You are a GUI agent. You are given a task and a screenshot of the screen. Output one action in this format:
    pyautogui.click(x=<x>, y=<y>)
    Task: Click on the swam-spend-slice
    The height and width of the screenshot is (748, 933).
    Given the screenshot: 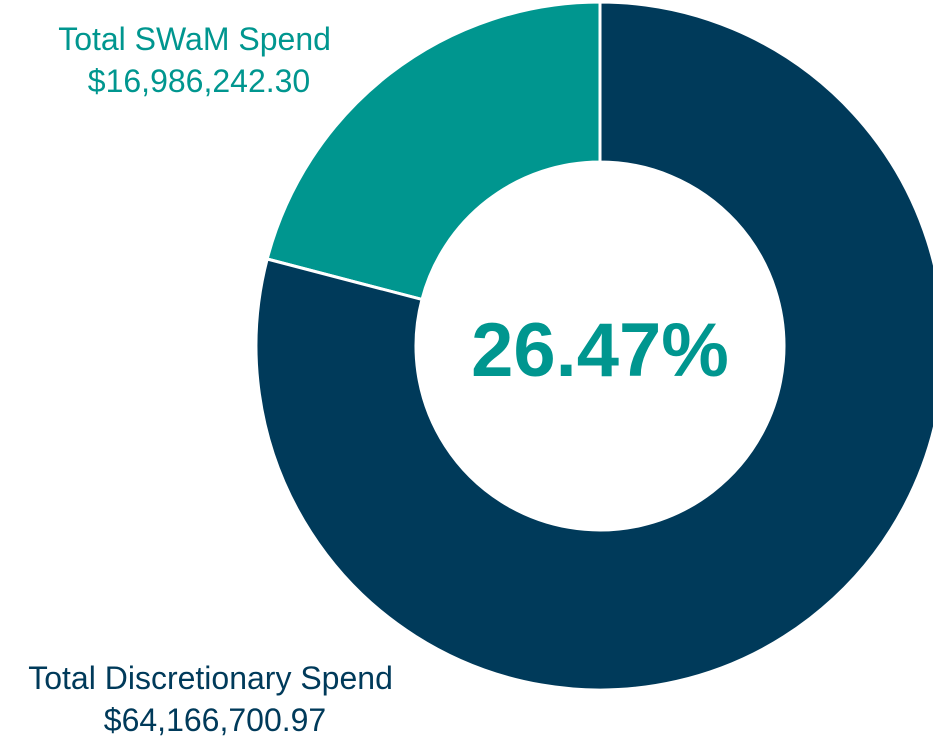 What is the action you would take?
    pyautogui.click(x=433, y=151)
    